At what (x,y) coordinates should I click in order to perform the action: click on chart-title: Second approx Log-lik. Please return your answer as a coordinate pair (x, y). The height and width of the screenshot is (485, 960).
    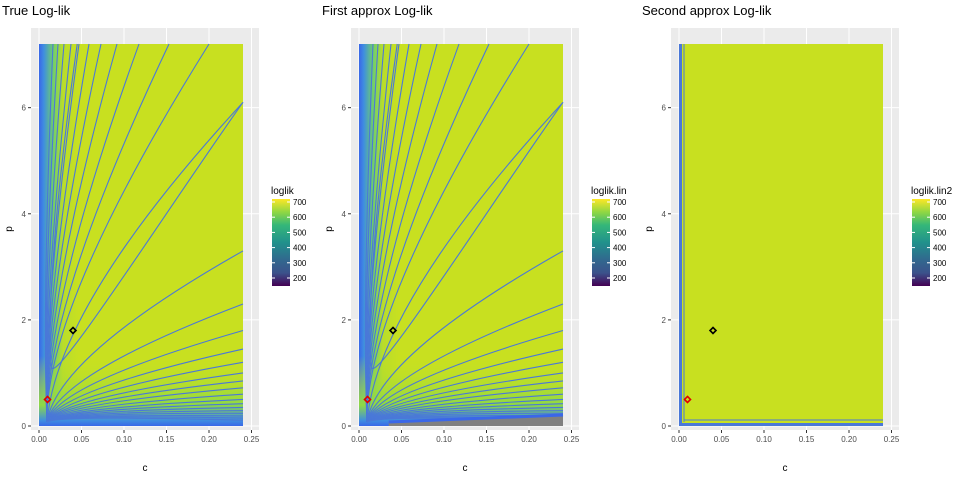
    Looking at the image, I should click on (707, 10).